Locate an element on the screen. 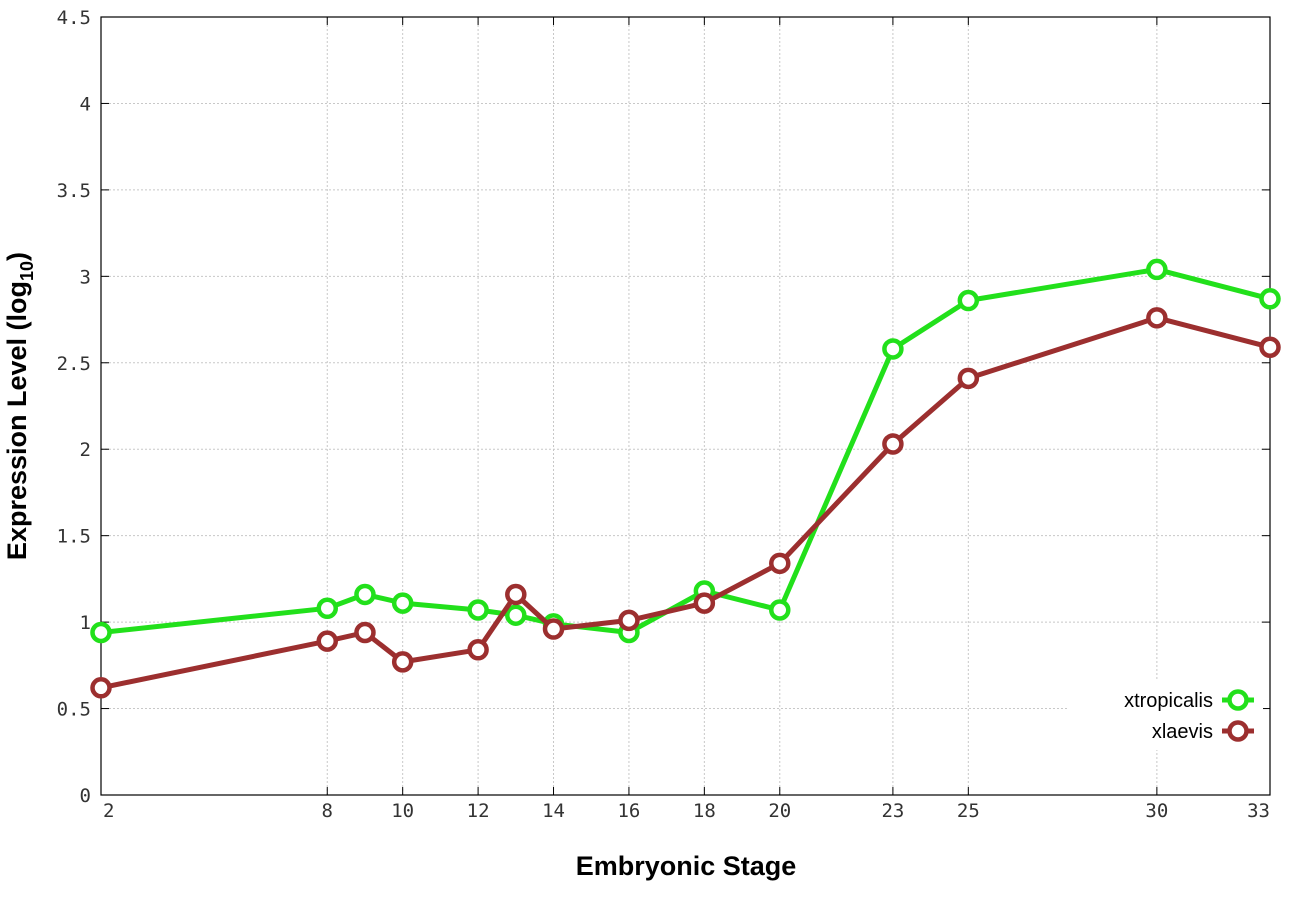 The width and height of the screenshot is (1296, 907). y-tick-label: 1.5 is located at coordinates (74, 537).